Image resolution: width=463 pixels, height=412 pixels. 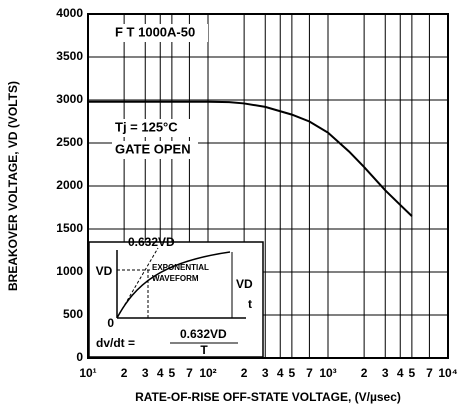 I want to click on y-tick-label: 3000, so click(x=69, y=99).